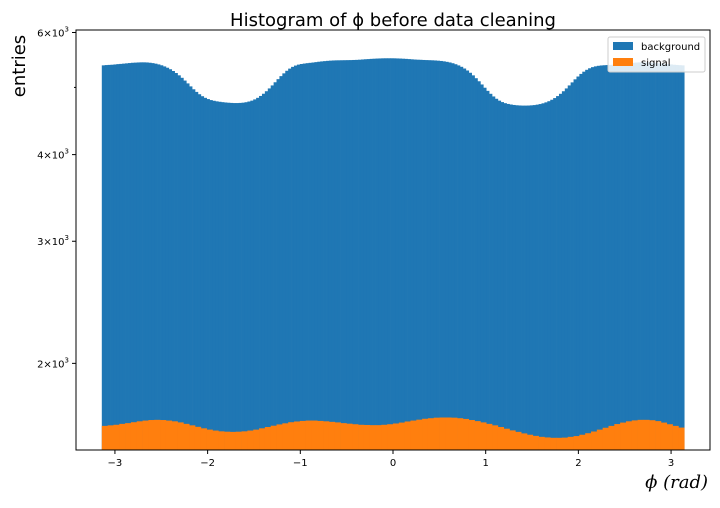 Image resolution: width=720 pixels, height=508 pixels. I want to click on x-tick-label: 0, so click(393, 463).